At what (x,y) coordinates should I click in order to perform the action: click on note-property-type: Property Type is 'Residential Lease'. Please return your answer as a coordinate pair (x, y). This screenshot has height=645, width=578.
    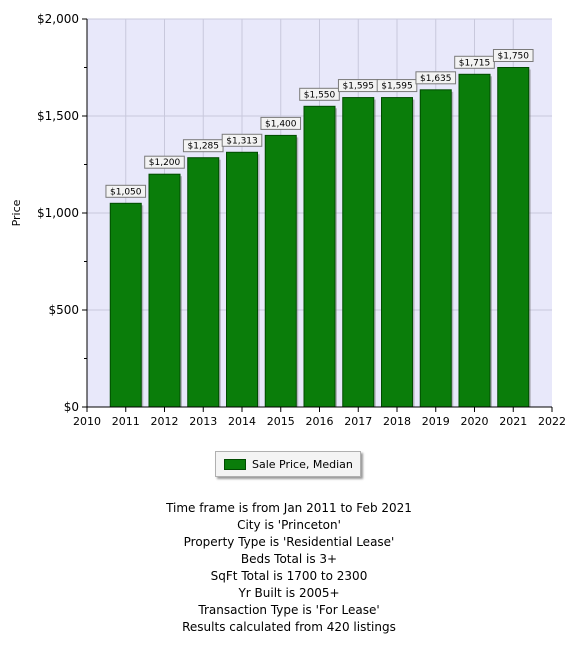
    Looking at the image, I should click on (289, 542).